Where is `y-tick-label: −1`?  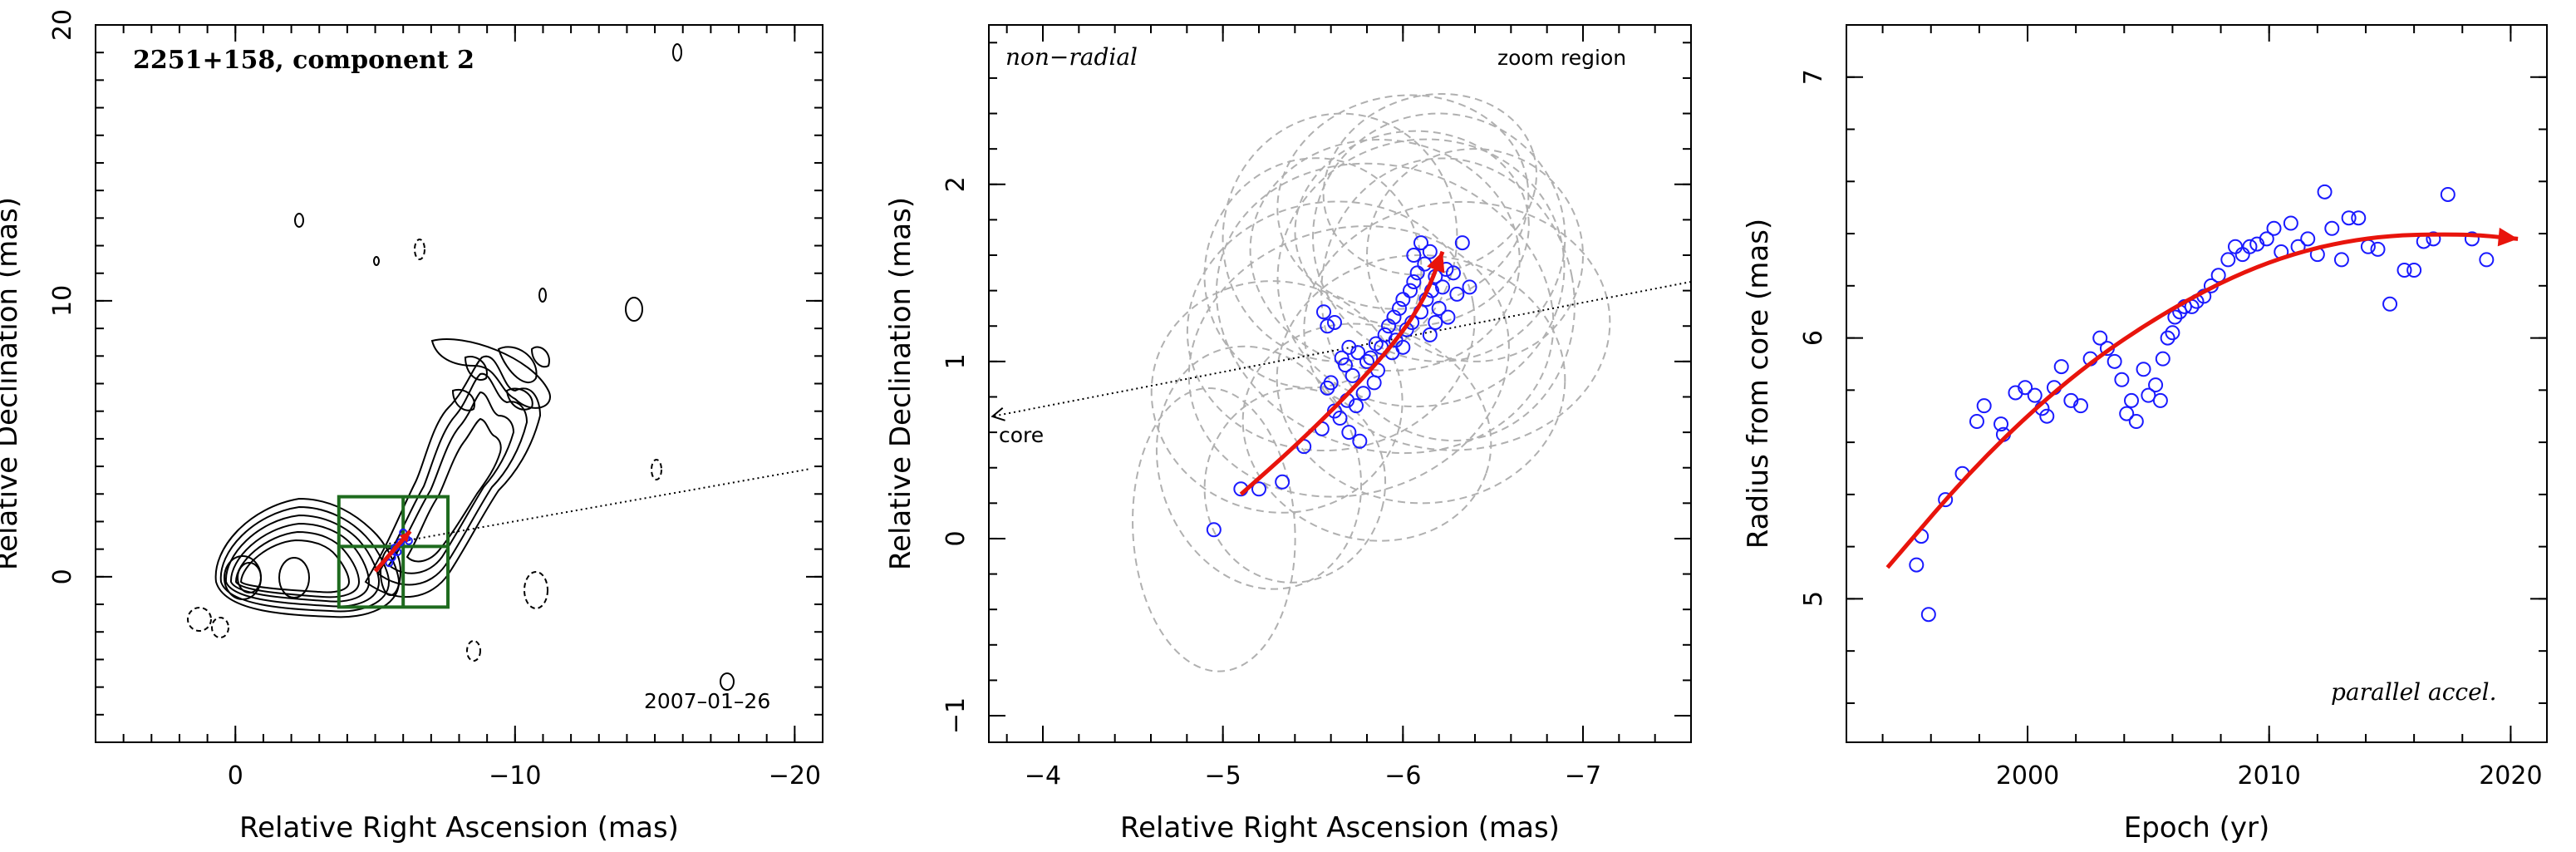 y-tick-label: −1 is located at coordinates (956, 715).